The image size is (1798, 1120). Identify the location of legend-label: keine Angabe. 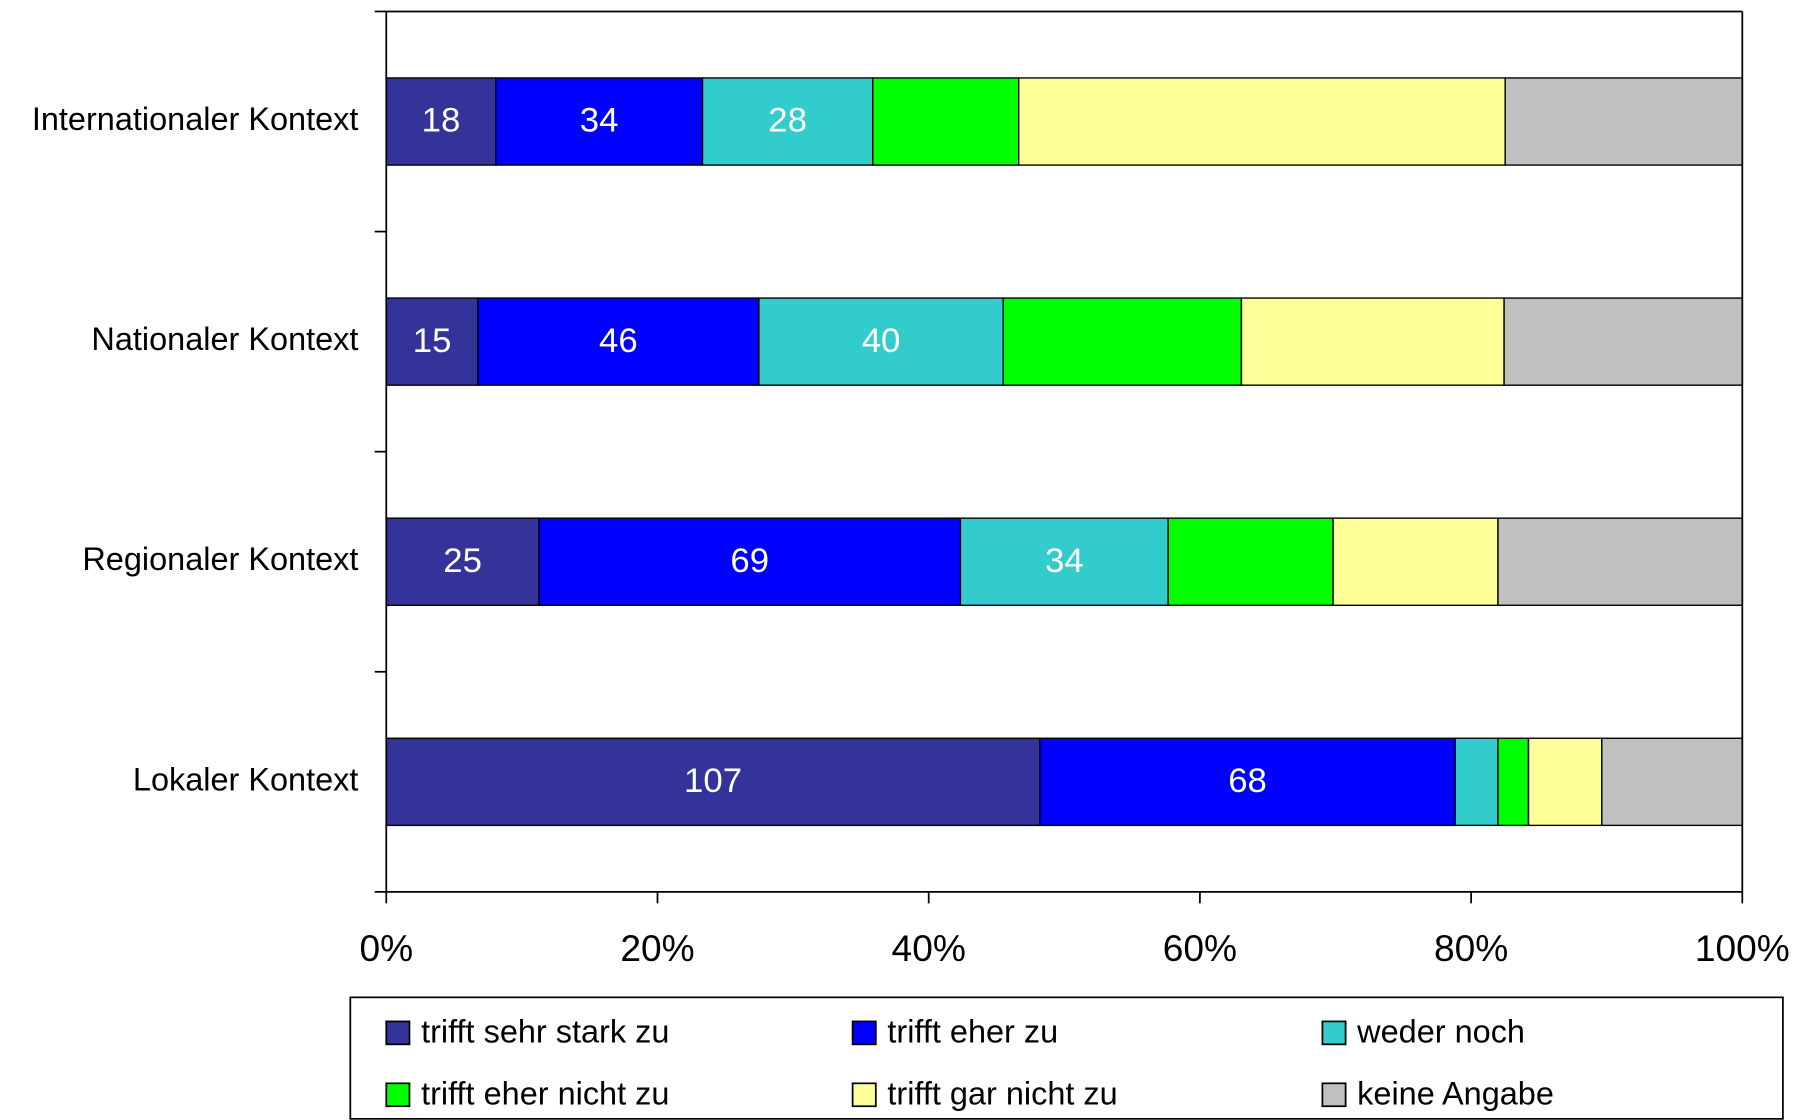
(1455, 1094).